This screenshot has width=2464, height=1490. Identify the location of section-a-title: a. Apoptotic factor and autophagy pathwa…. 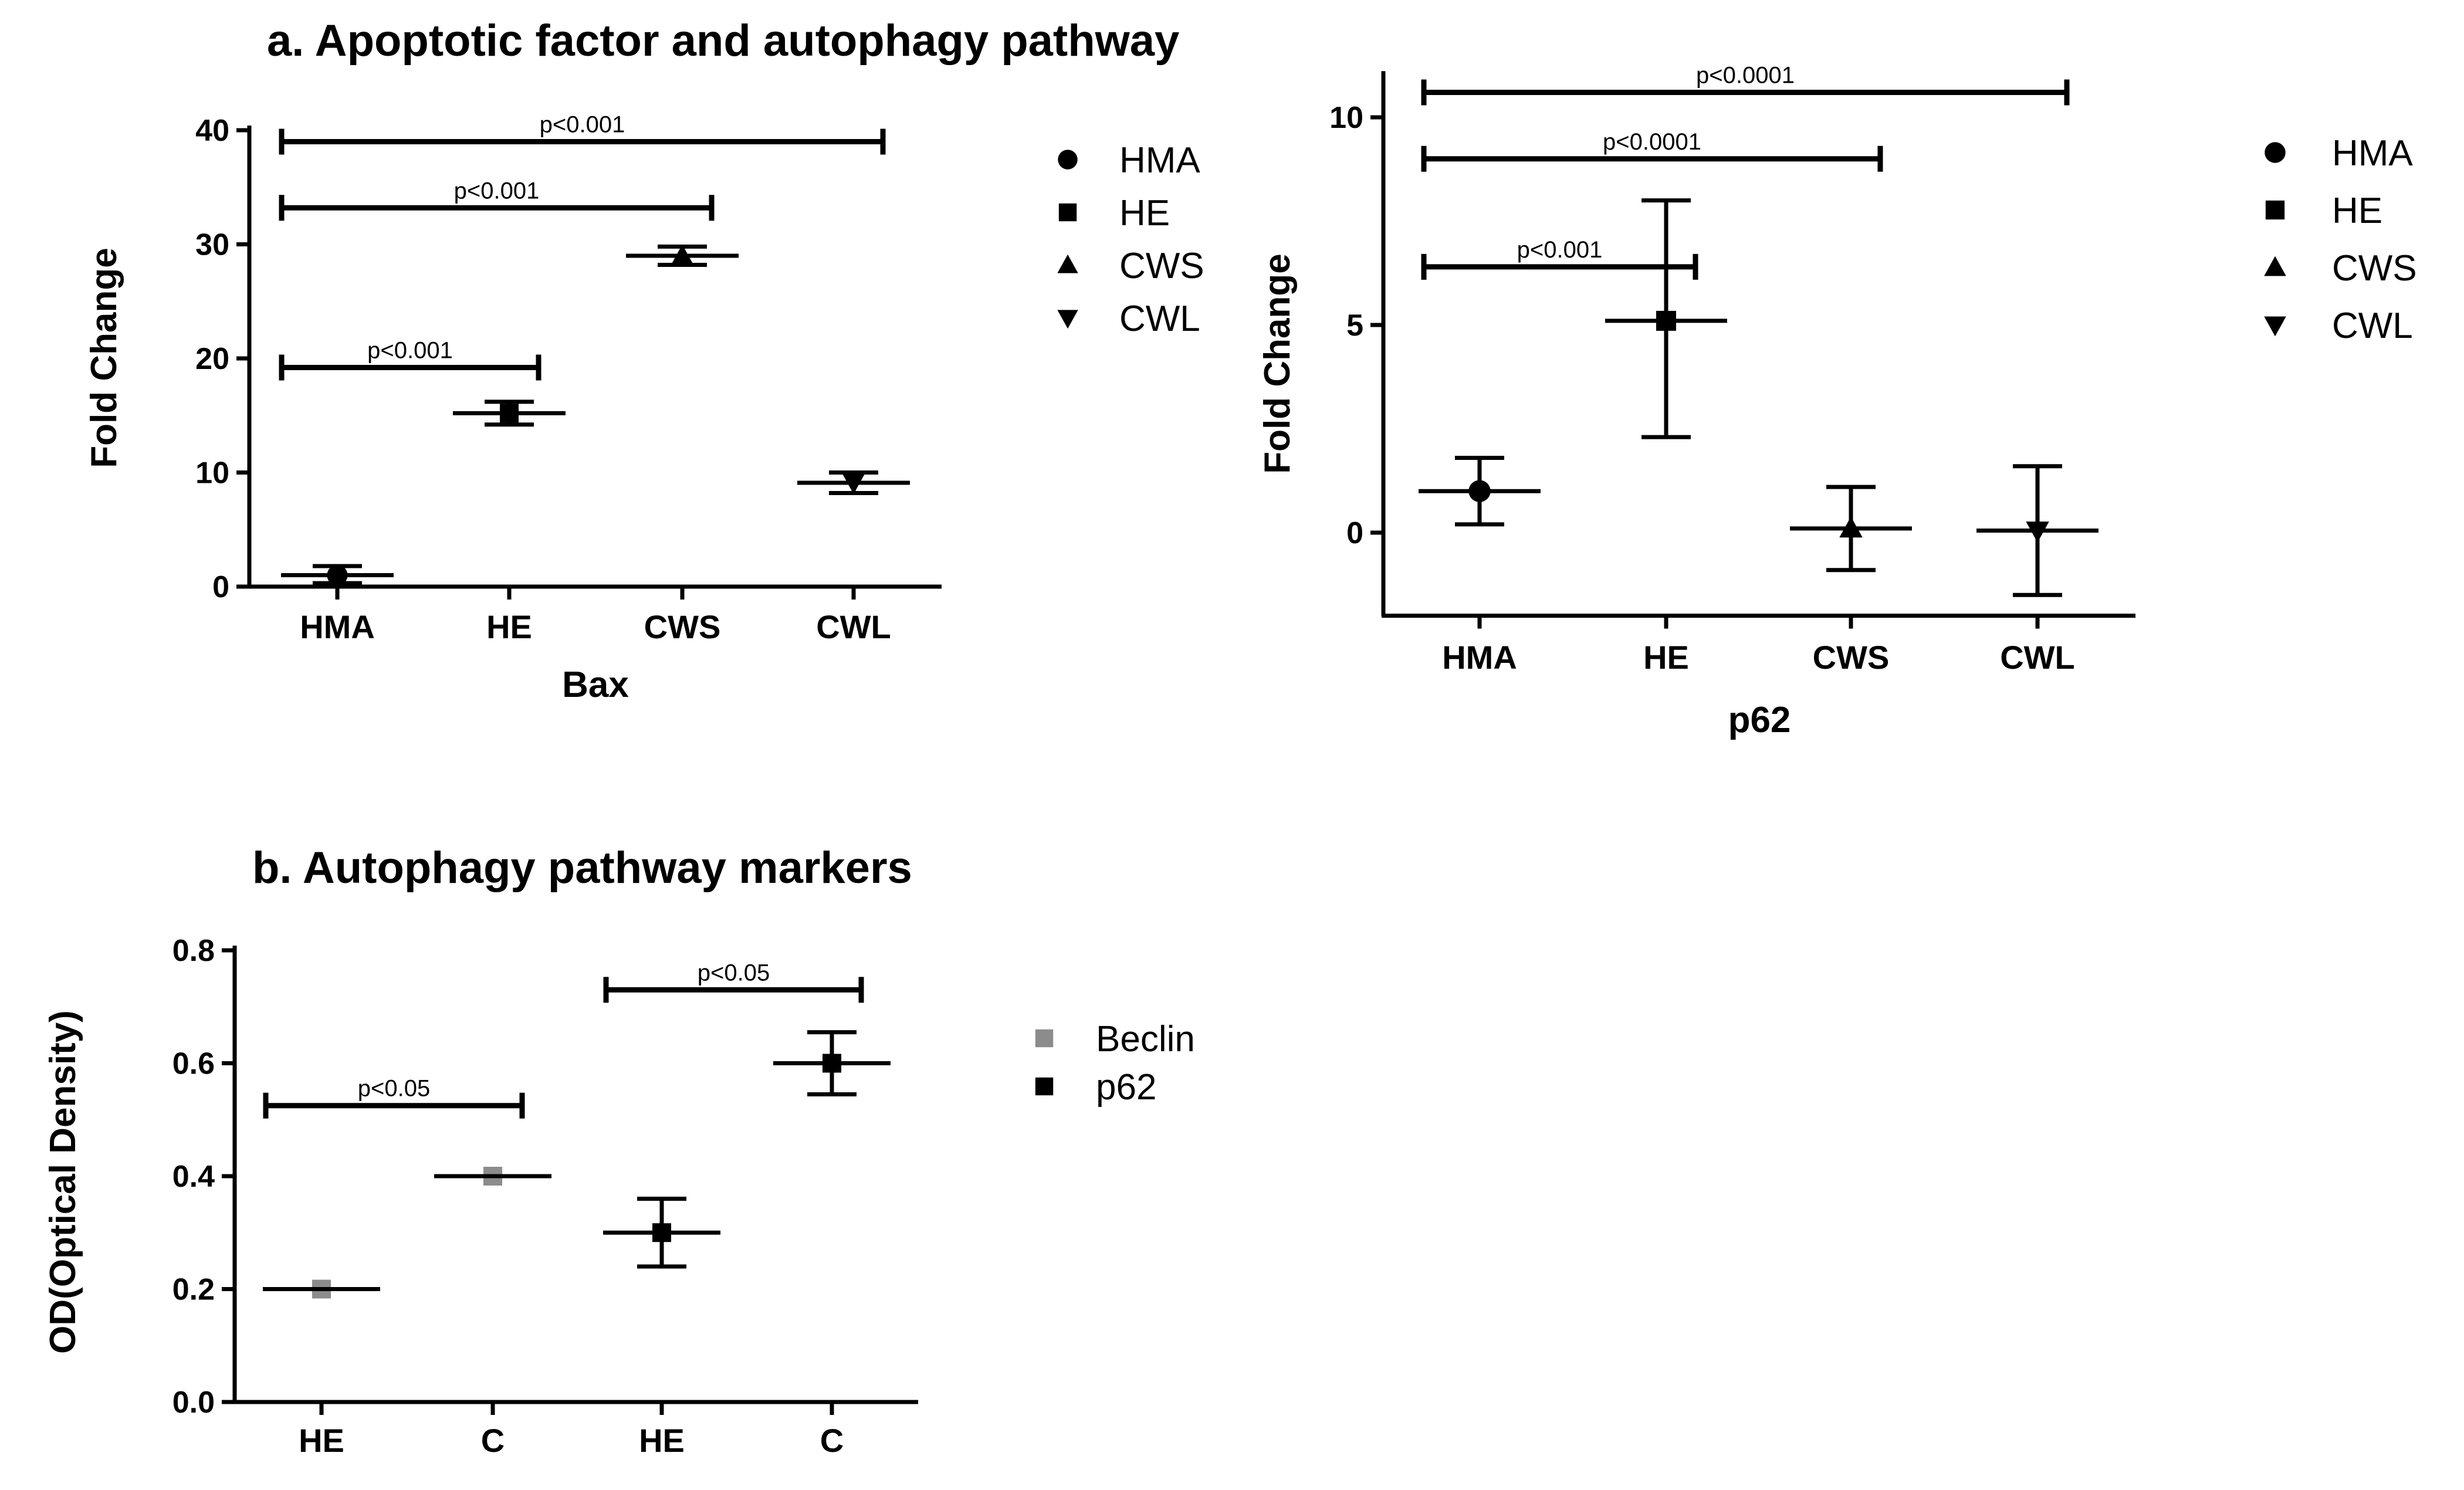
(723, 41).